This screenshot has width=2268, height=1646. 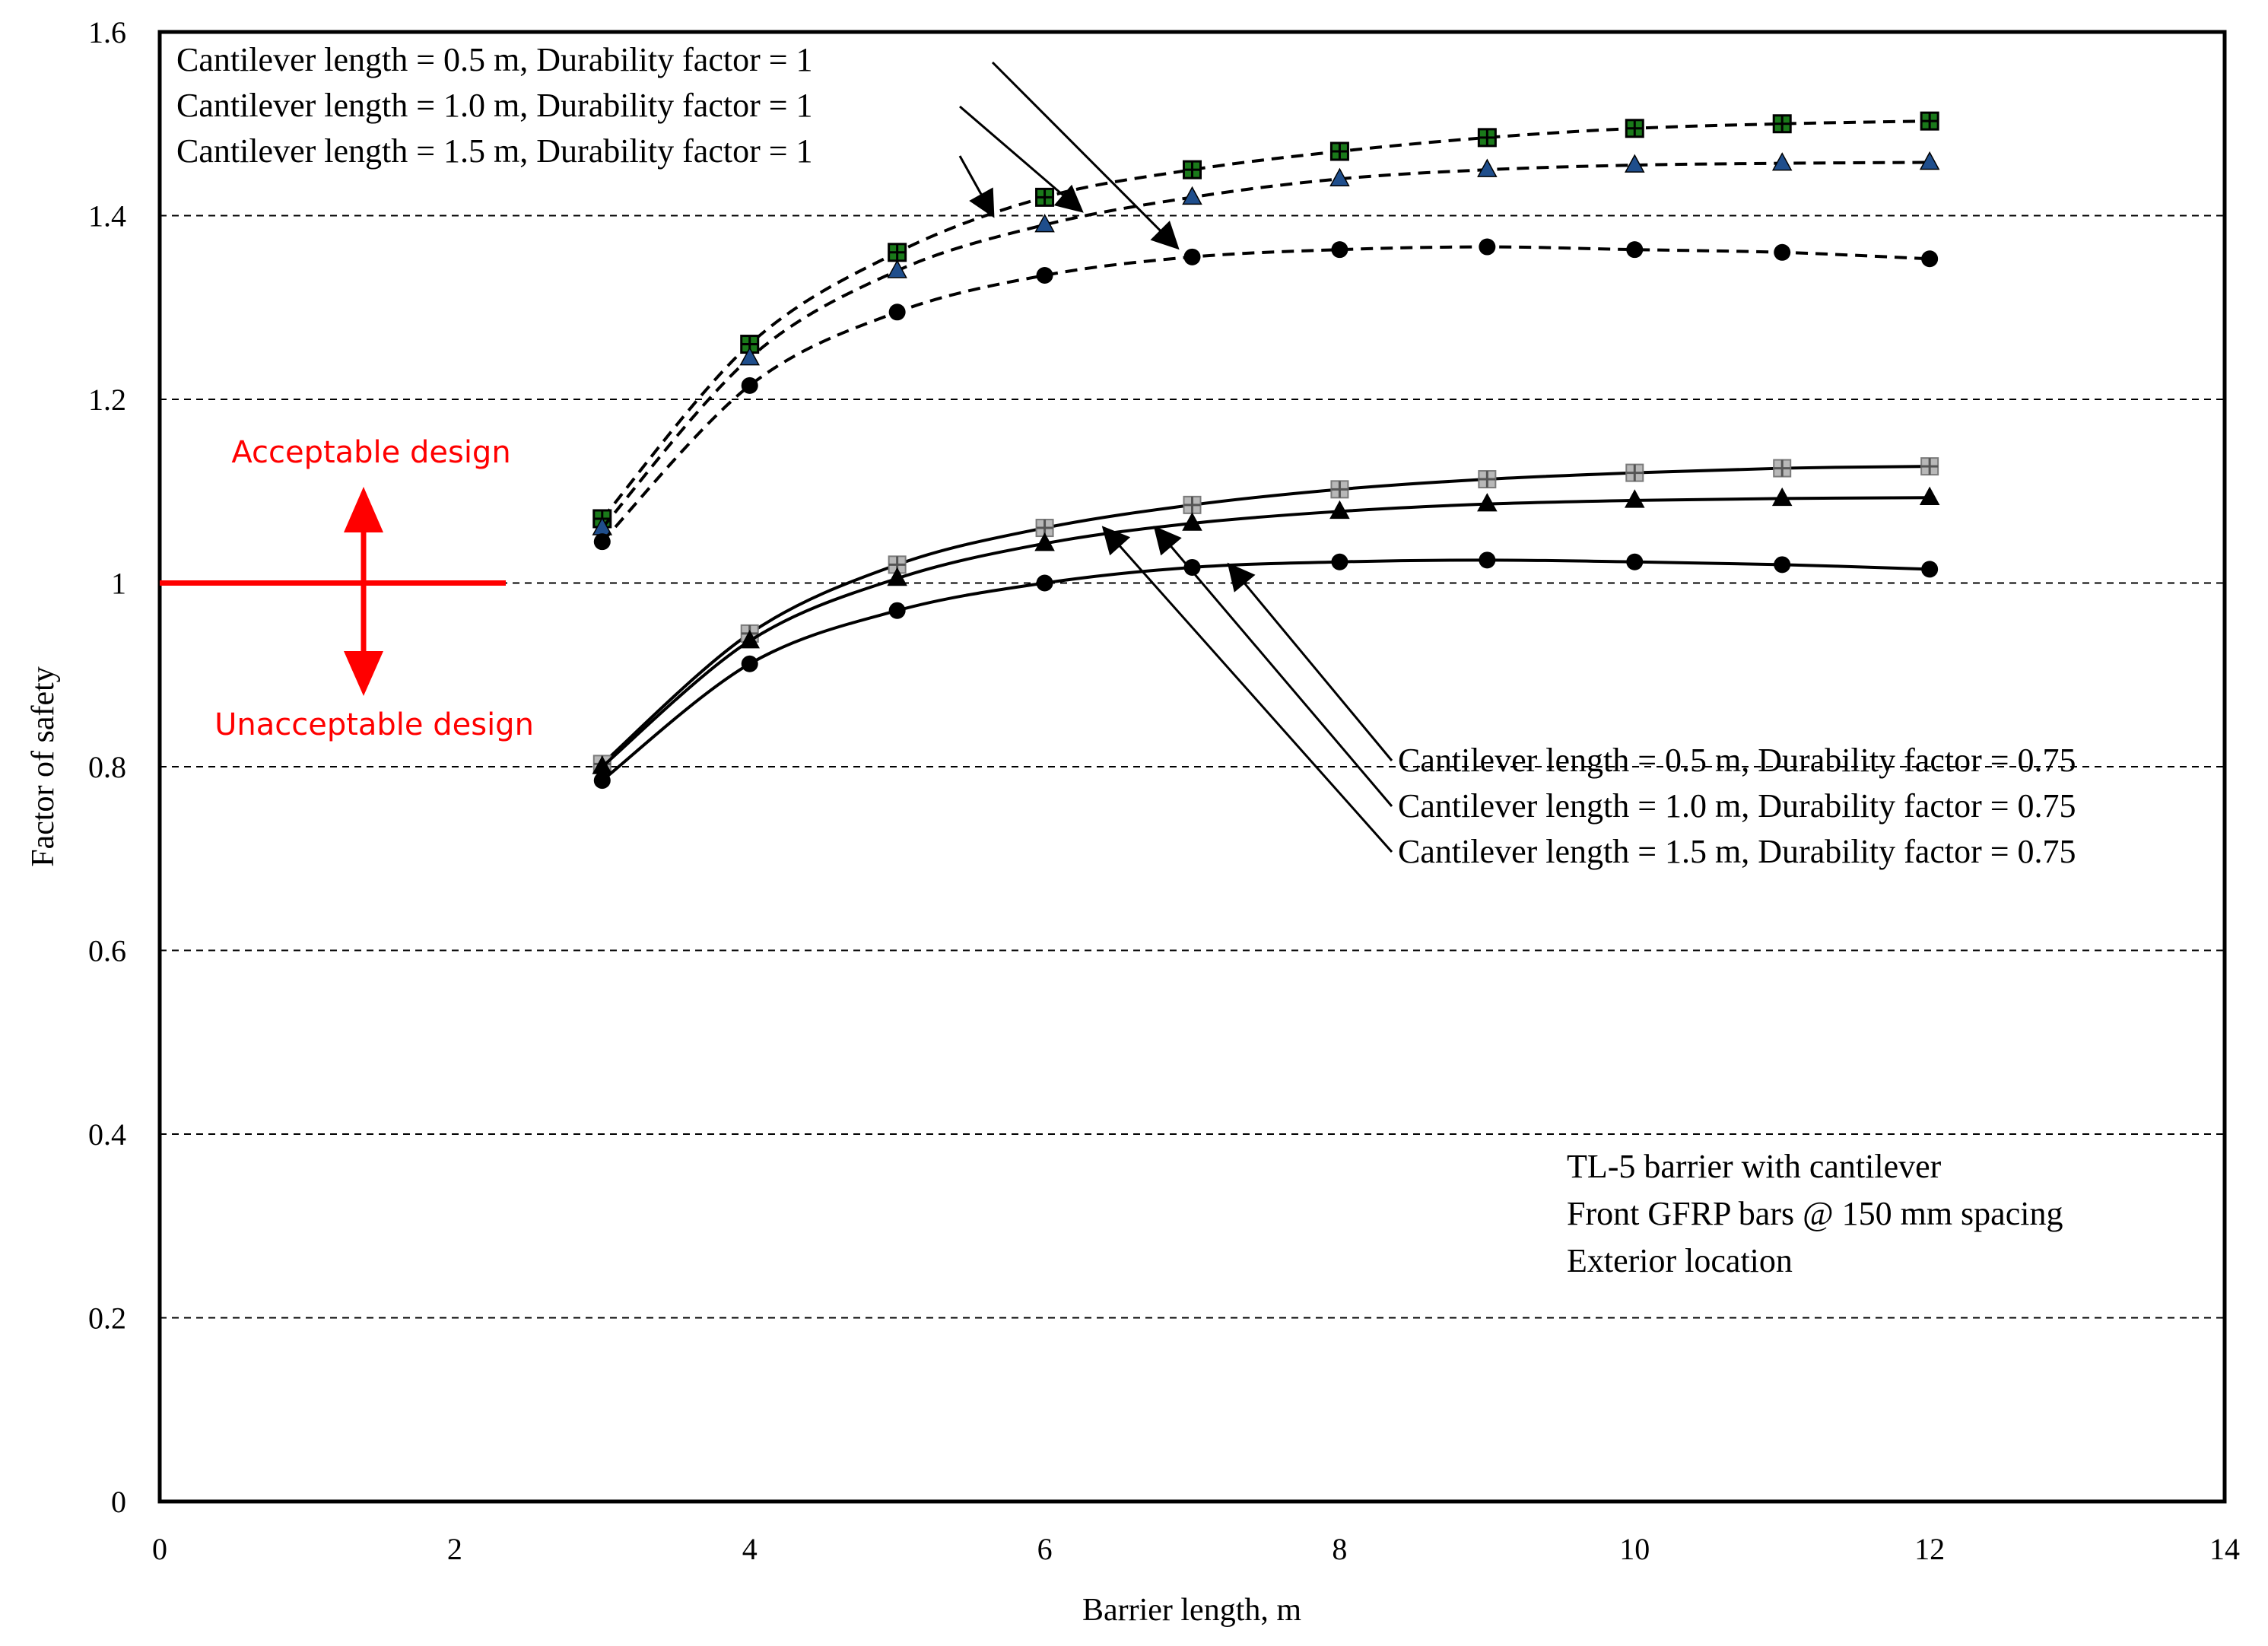 I want to click on y-tick-label: 0.4, so click(x=107, y=1134).